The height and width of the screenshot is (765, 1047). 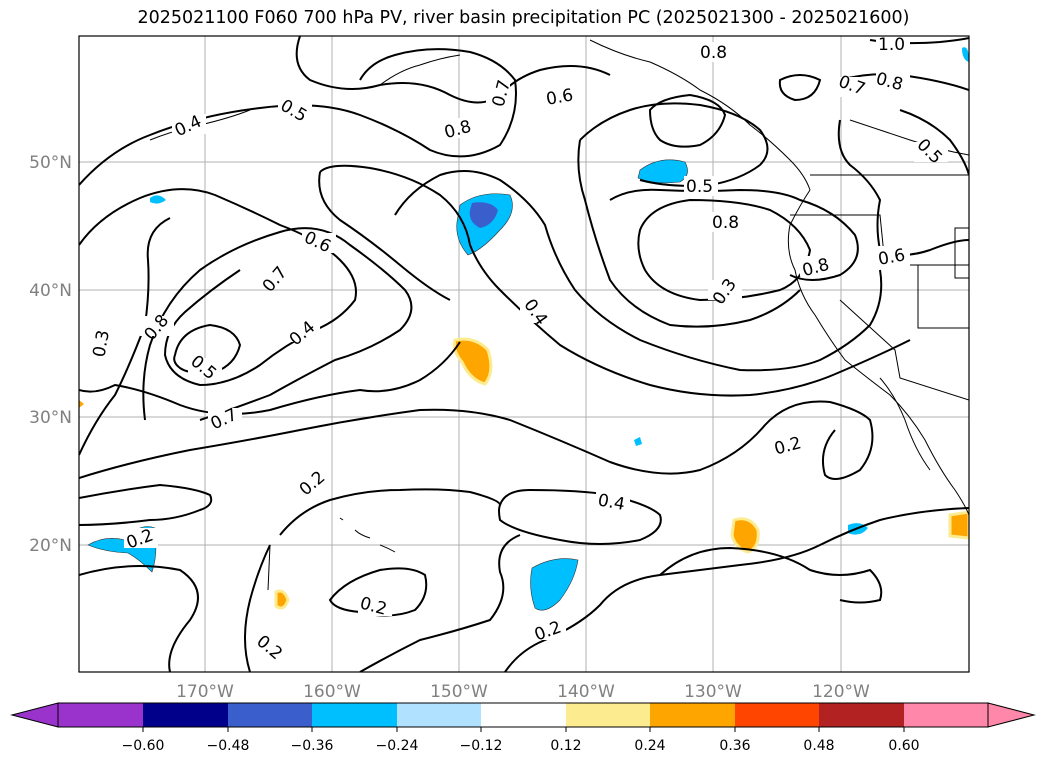 I want to click on colorbar-tick-label: −0.12, so click(x=481, y=746).